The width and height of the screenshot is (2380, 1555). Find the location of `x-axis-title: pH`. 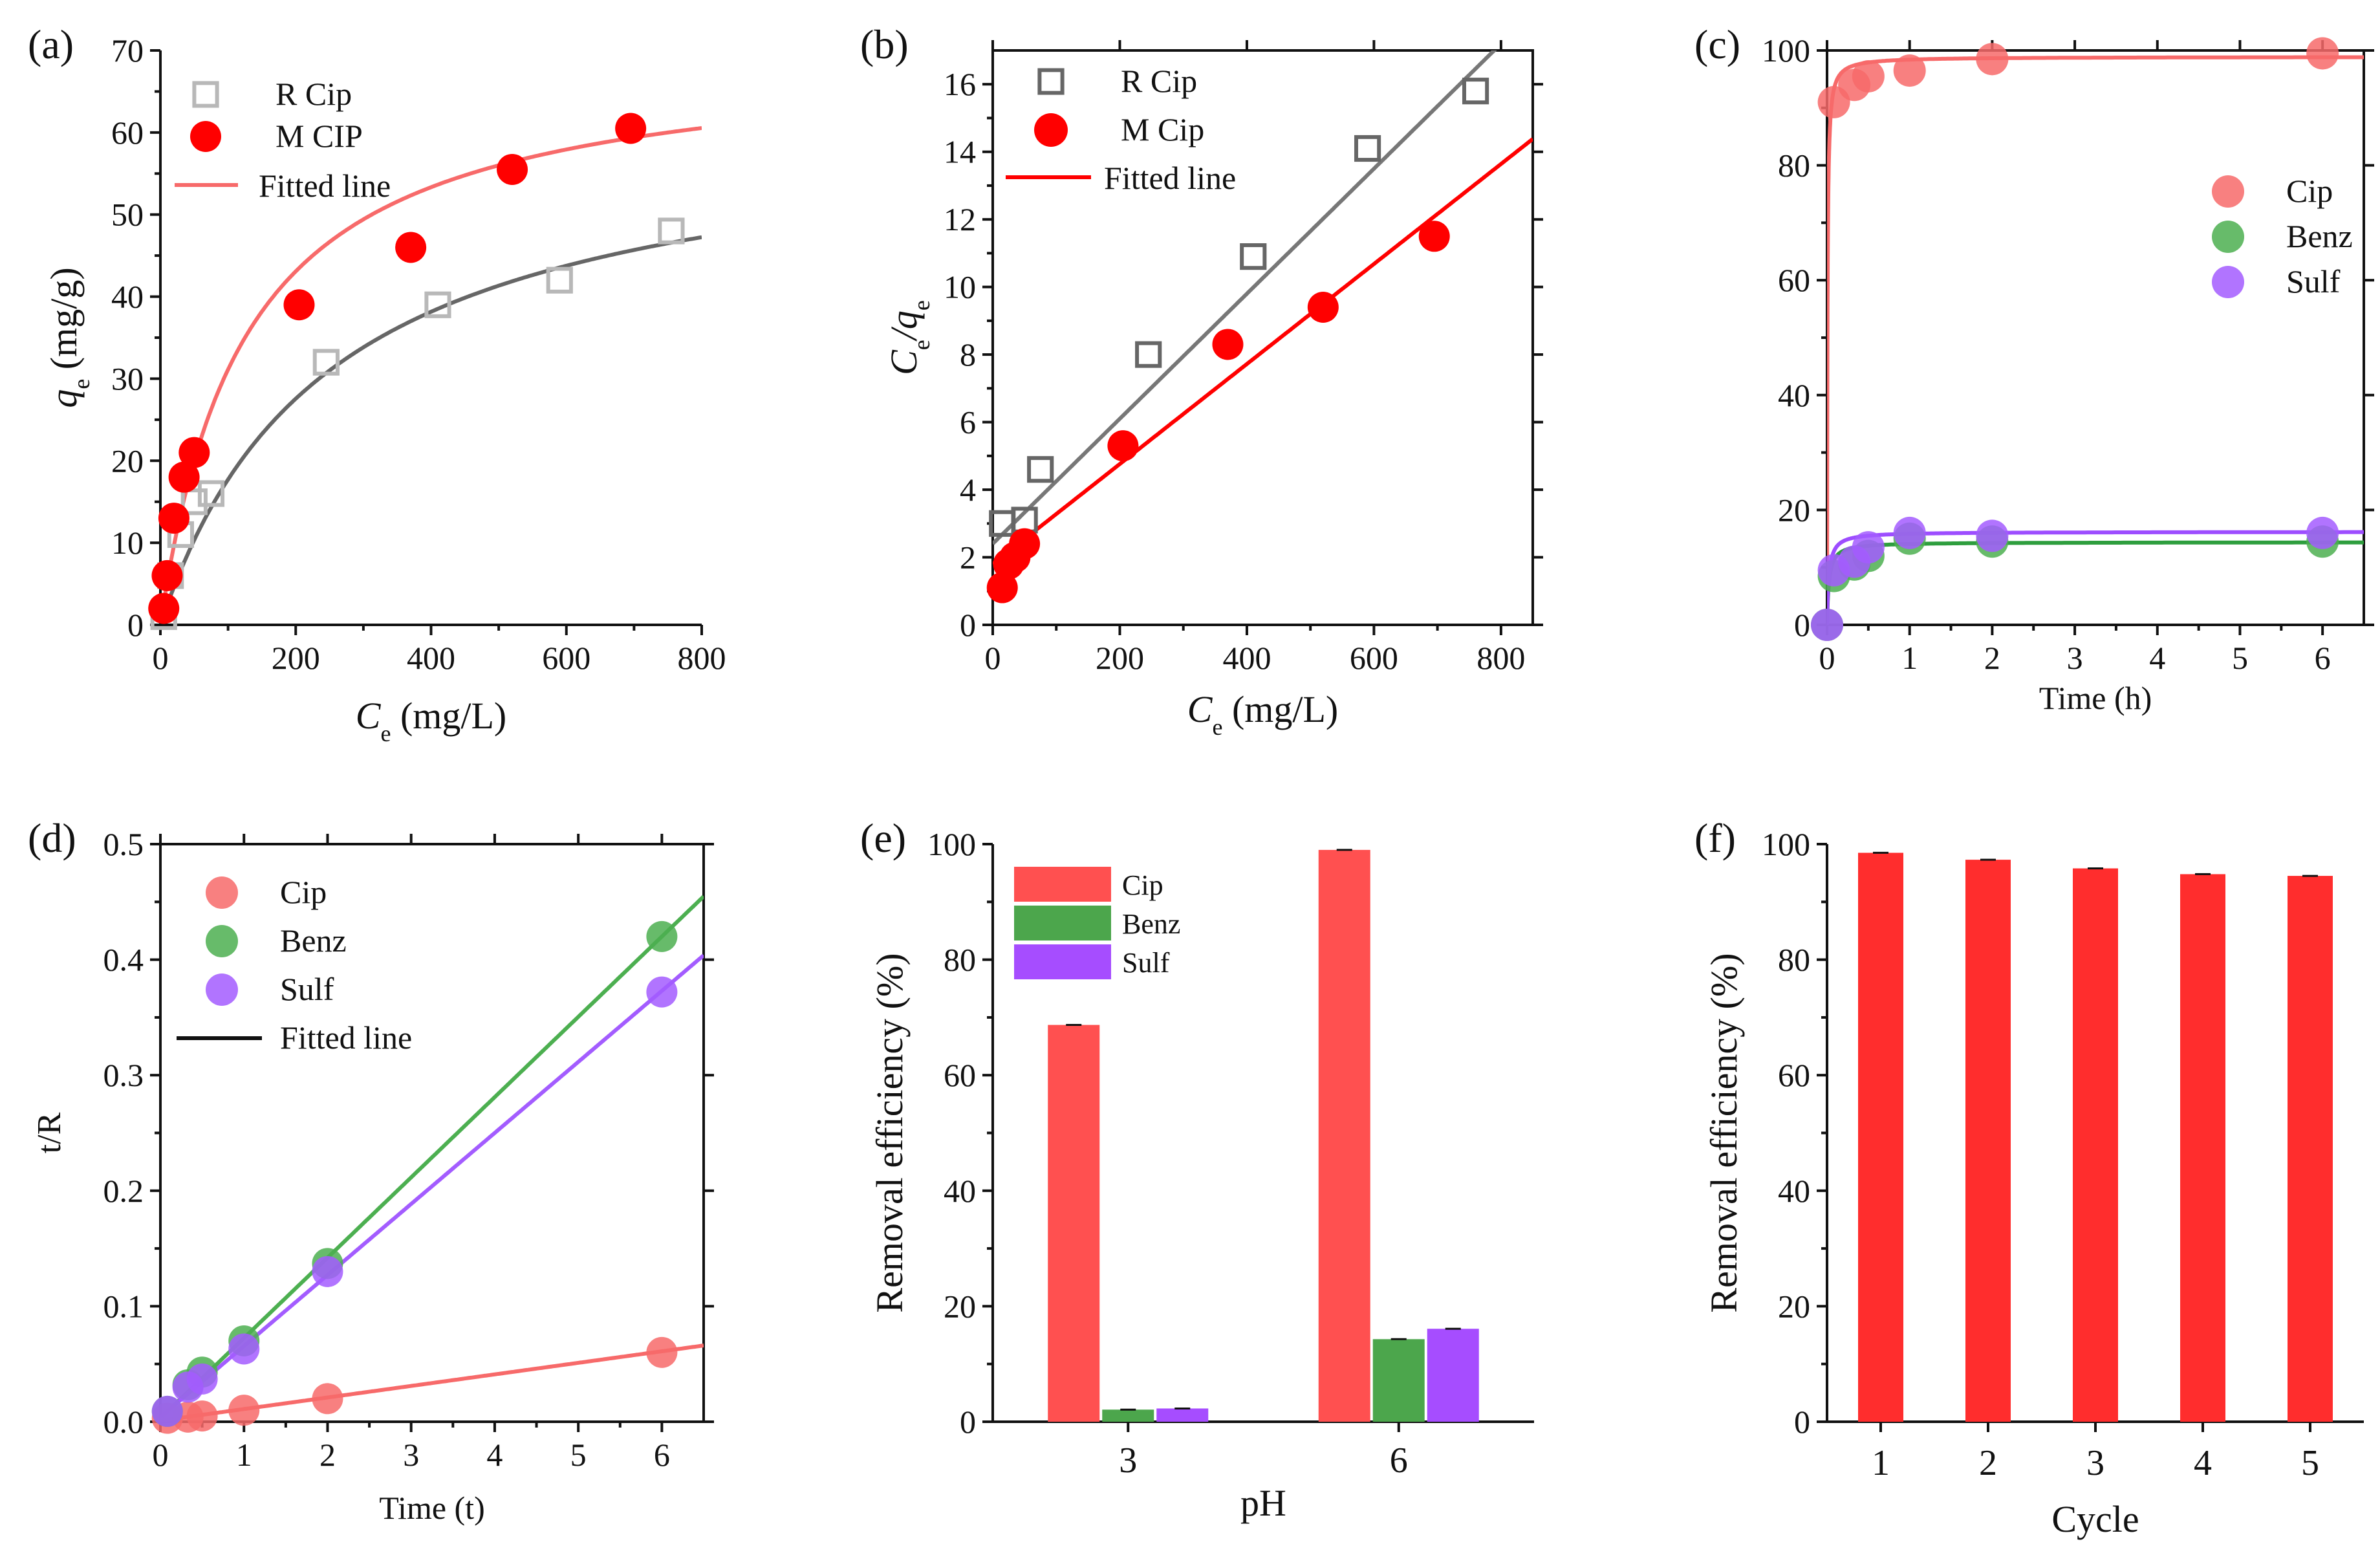

x-axis-title: pH is located at coordinates (1263, 1503).